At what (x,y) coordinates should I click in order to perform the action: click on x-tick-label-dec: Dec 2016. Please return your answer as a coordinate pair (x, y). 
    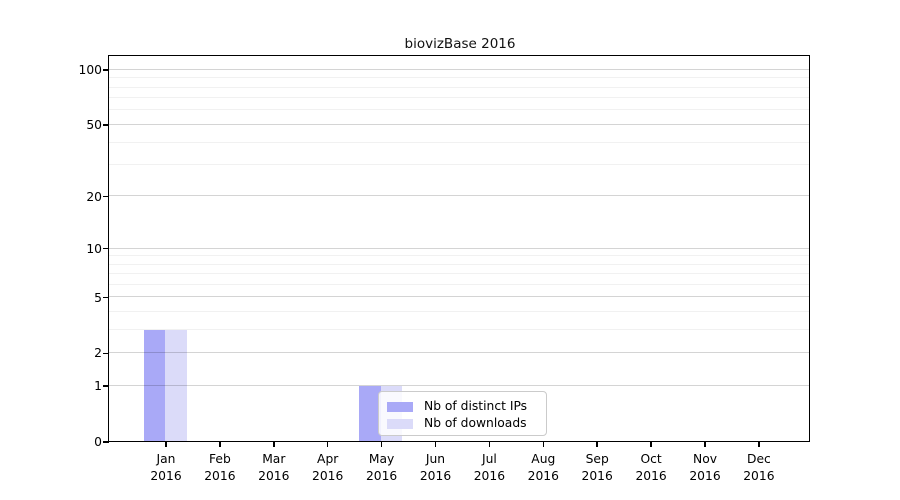
    Looking at the image, I should click on (759, 467).